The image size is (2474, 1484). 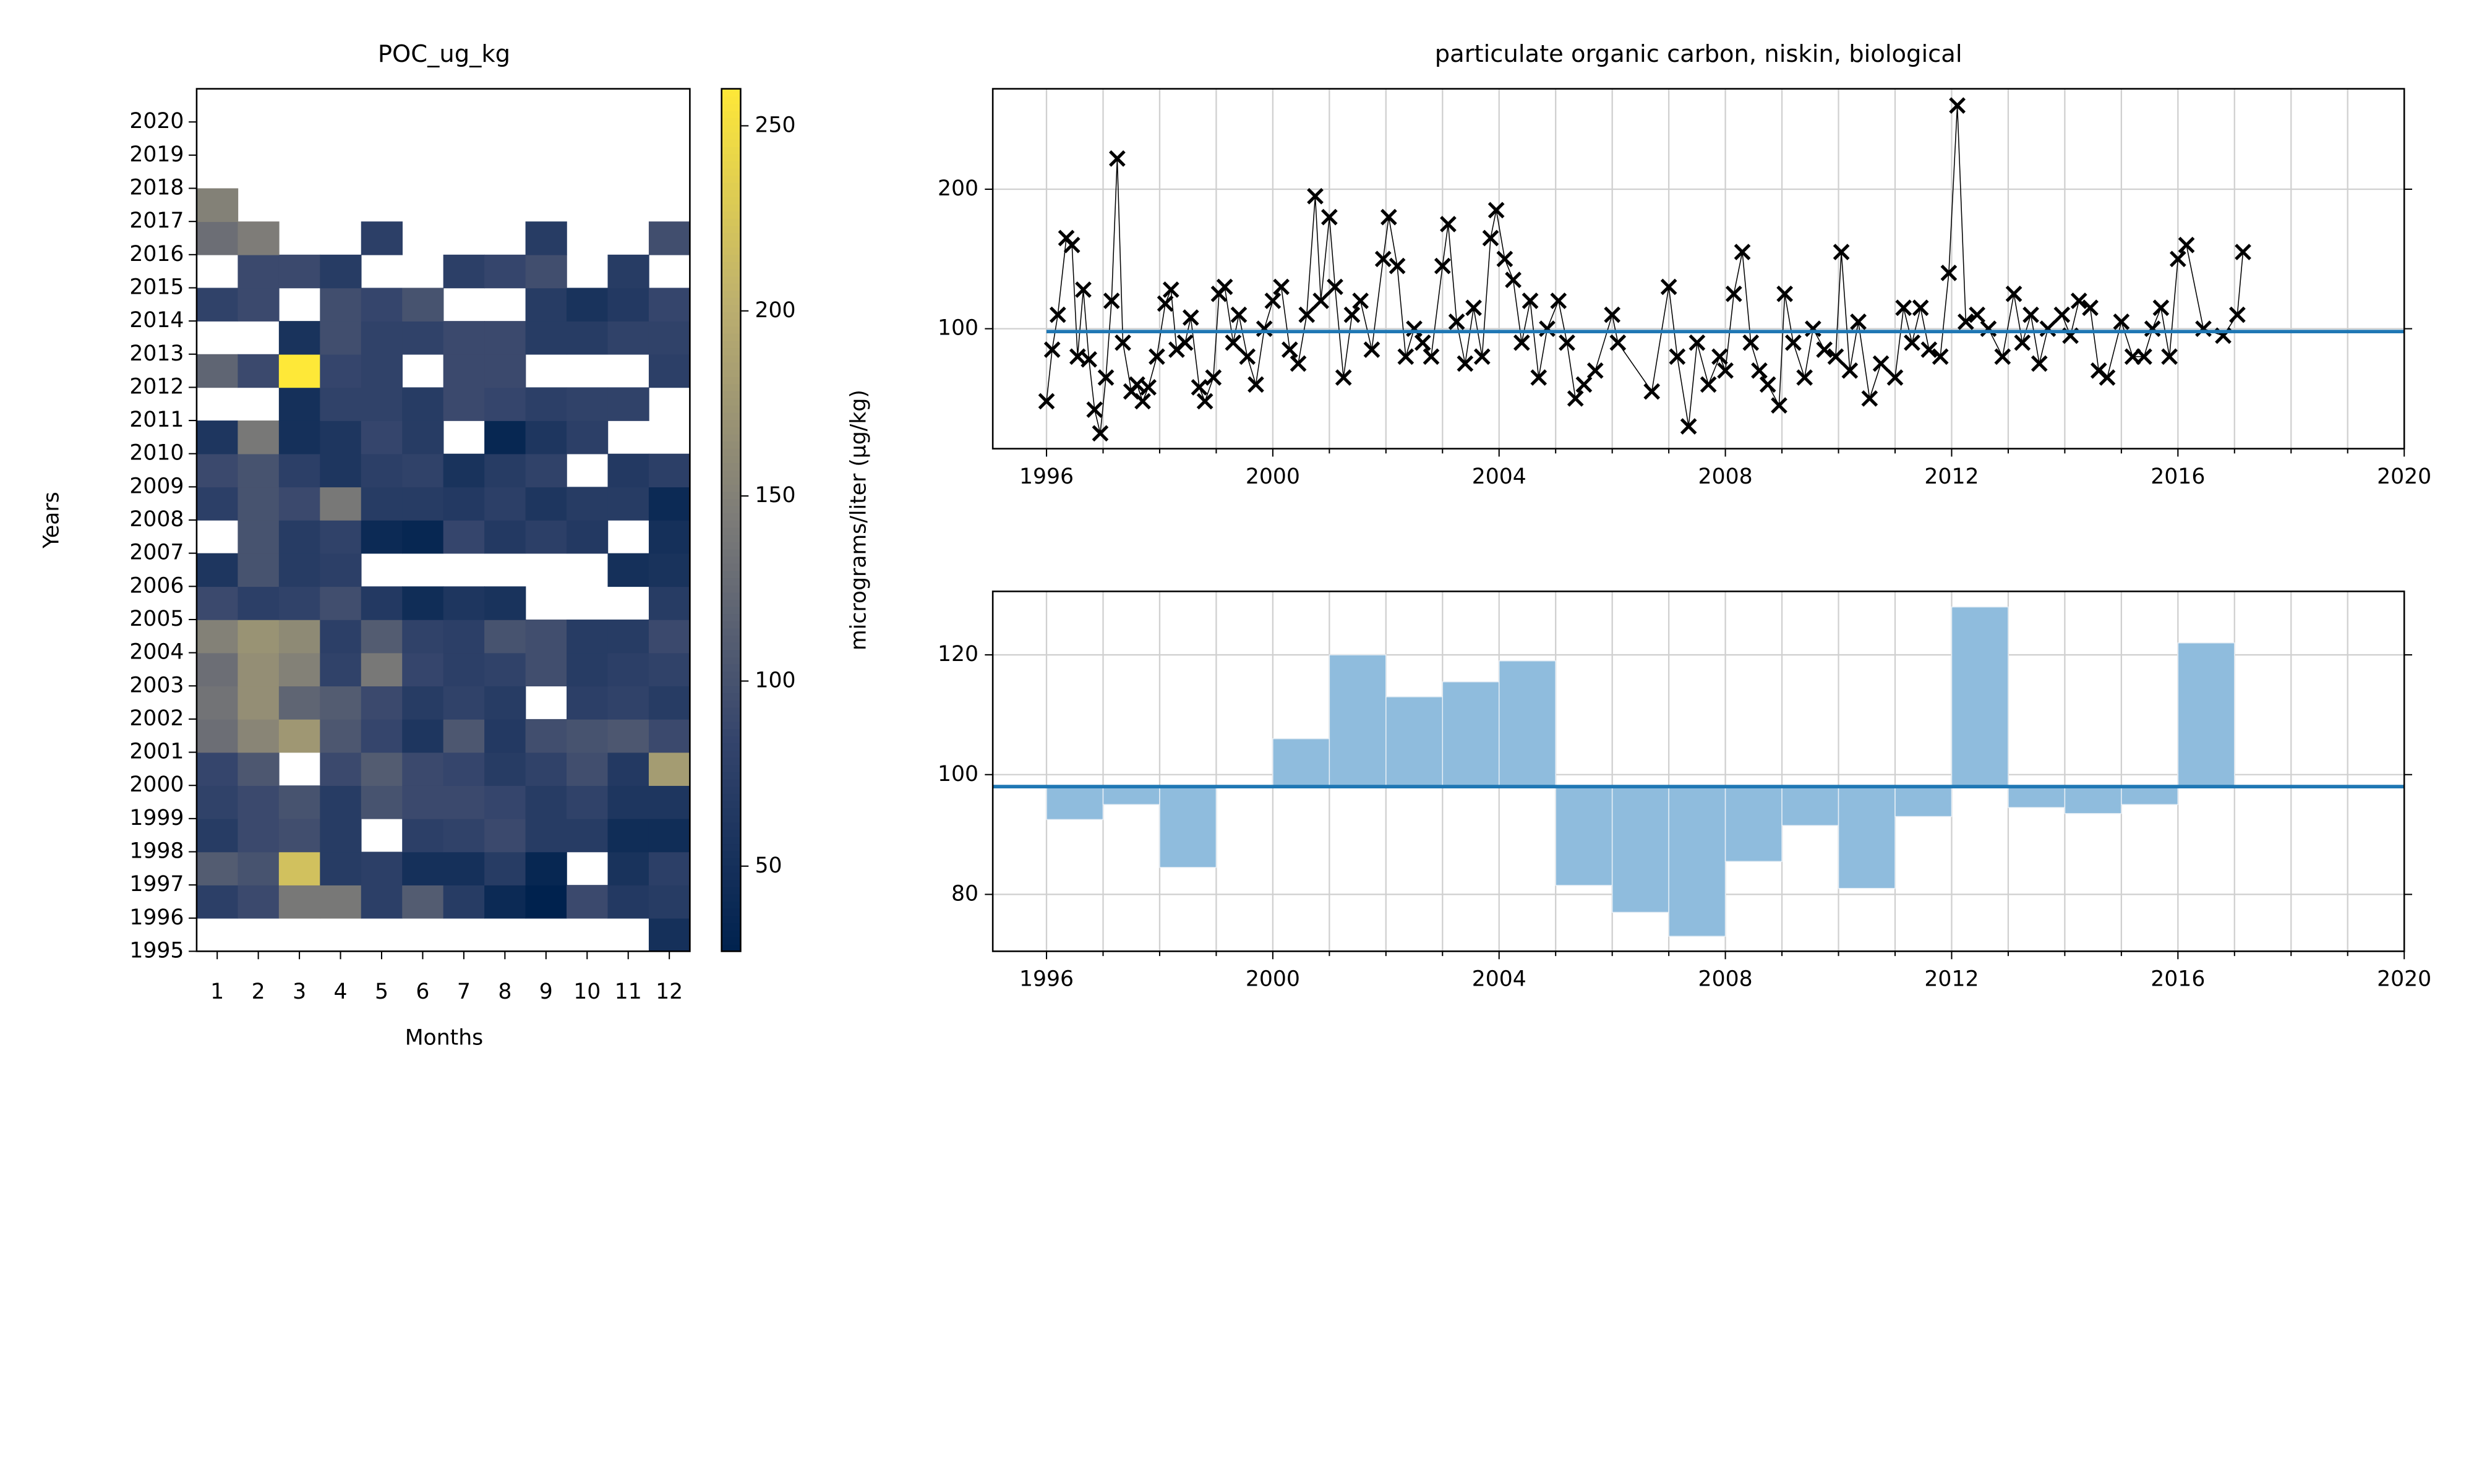 What do you see at coordinates (156, 752) in the screenshot?
I see `y-tick-label: 2001` at bounding box center [156, 752].